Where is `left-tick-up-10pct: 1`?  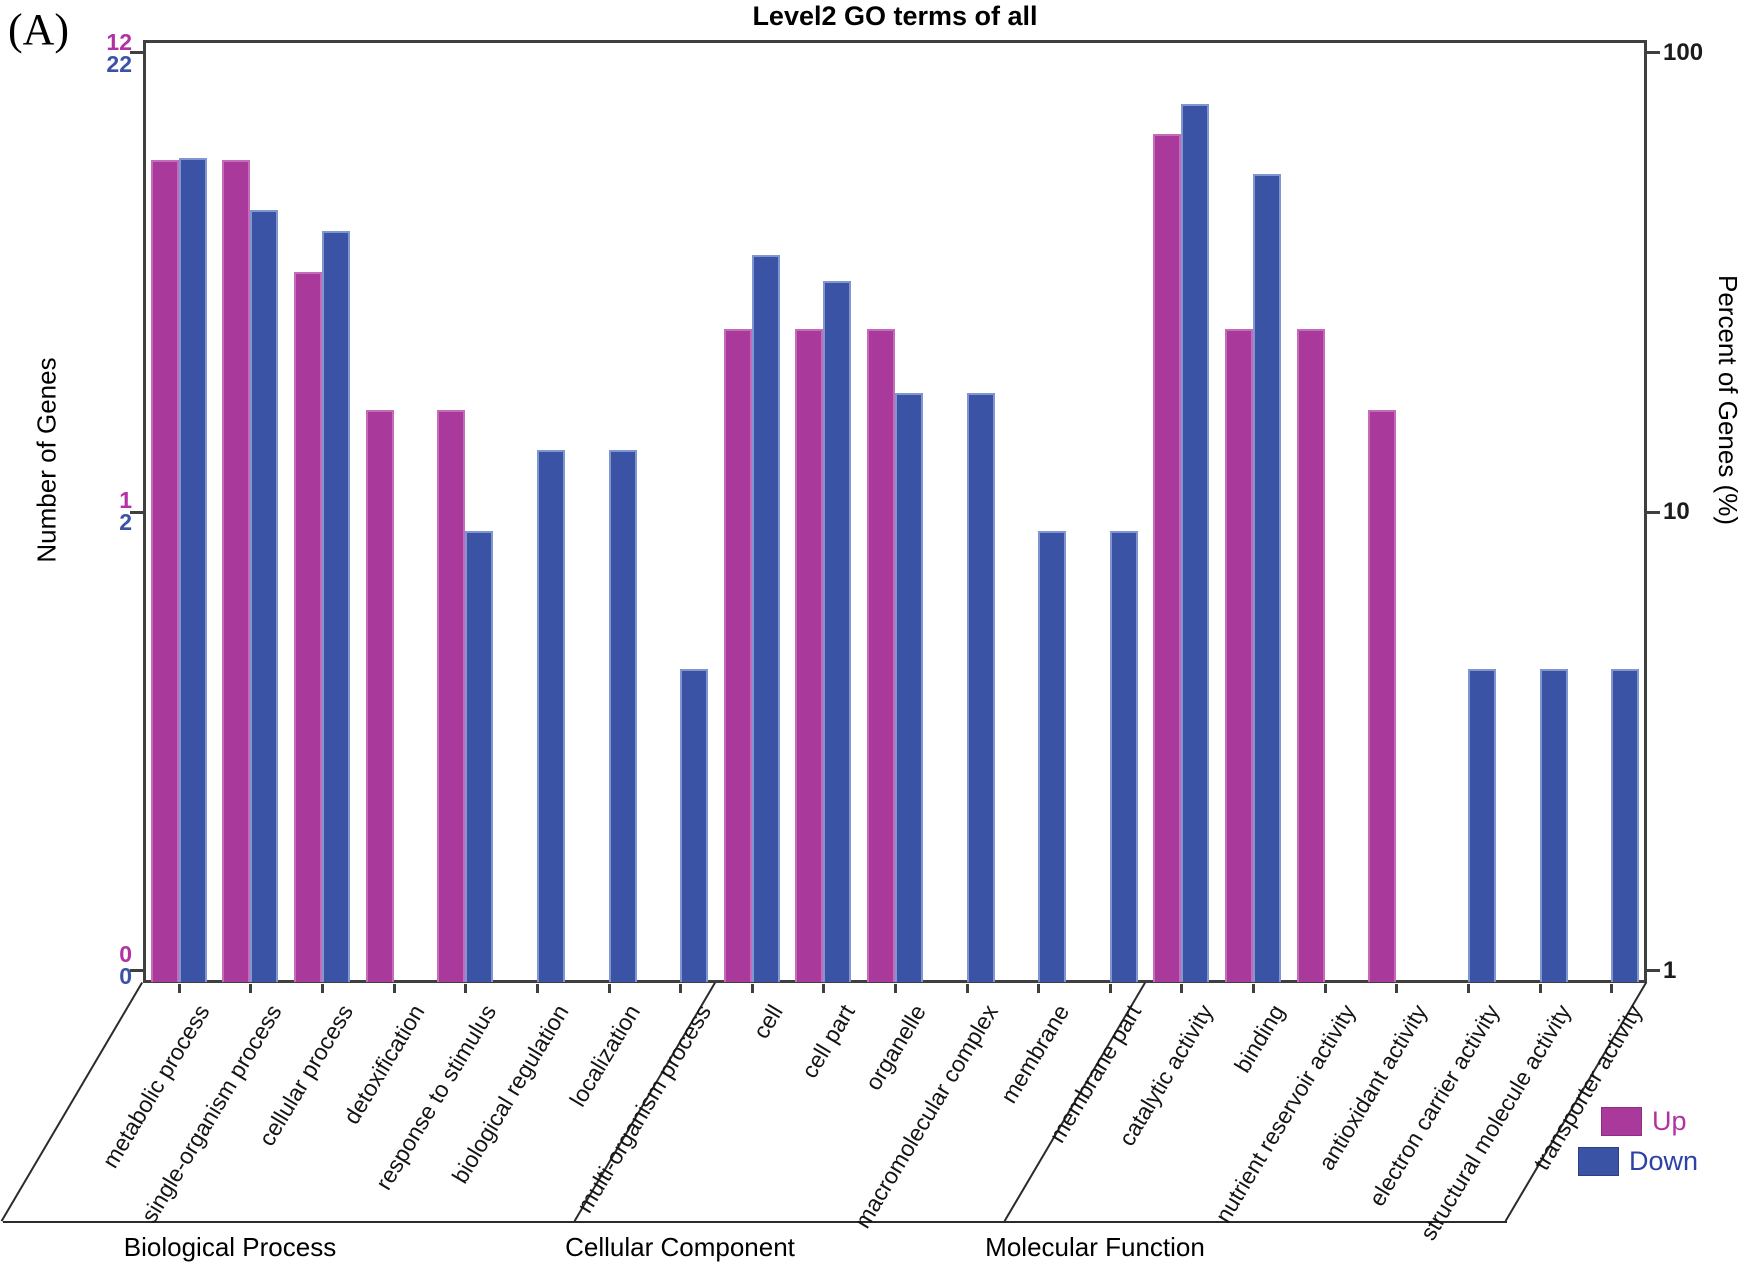 left-tick-up-10pct: 1 is located at coordinates (125, 500).